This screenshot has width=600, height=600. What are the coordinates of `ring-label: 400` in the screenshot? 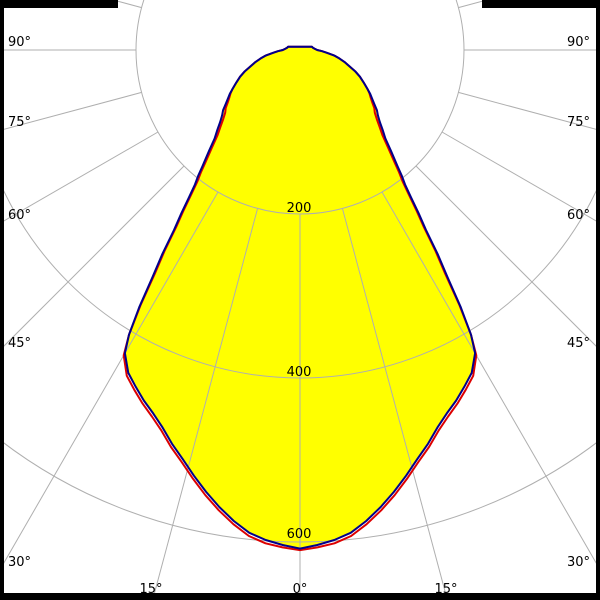 It's located at (299, 372).